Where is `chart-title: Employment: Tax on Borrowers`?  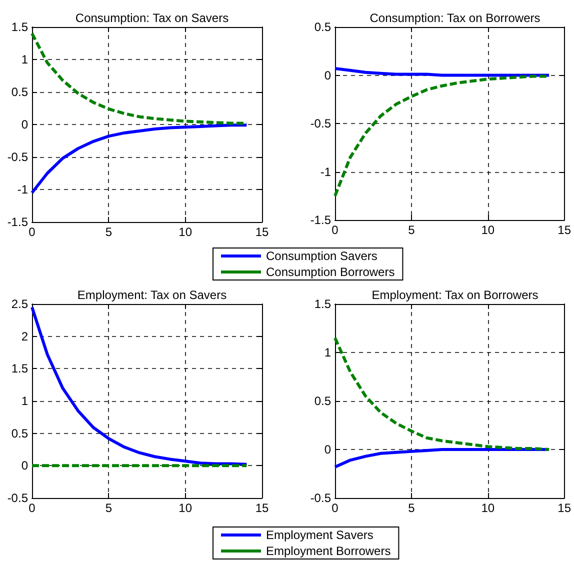 chart-title: Employment: Tax on Borrowers is located at coordinates (455, 295).